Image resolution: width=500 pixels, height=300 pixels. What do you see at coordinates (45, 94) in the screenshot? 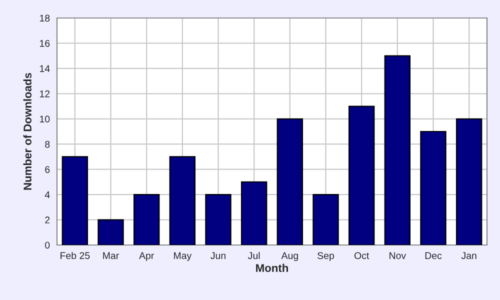
I see `y-tick-label: 12` at bounding box center [45, 94].